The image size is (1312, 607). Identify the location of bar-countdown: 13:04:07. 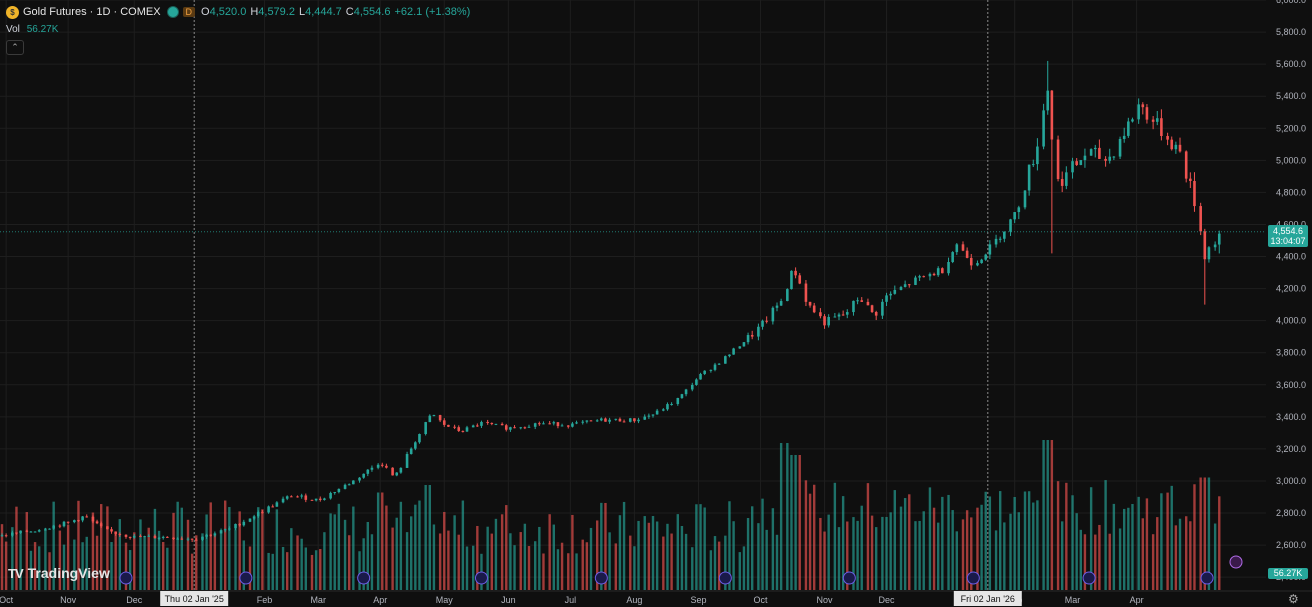
(1288, 240).